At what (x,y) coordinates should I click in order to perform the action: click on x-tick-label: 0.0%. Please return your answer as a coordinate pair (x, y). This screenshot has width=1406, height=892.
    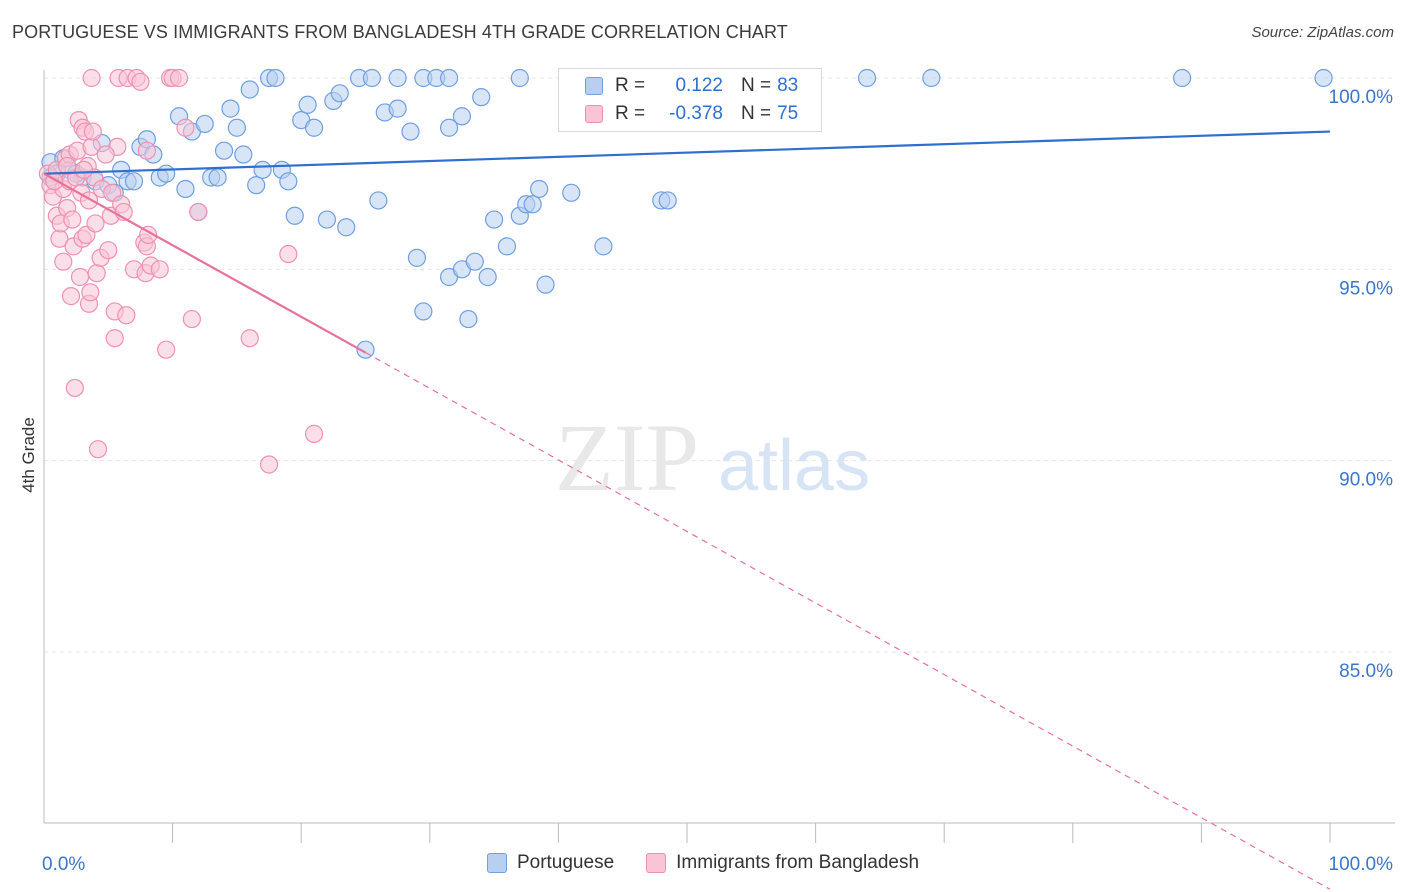
    Looking at the image, I should click on (63, 864).